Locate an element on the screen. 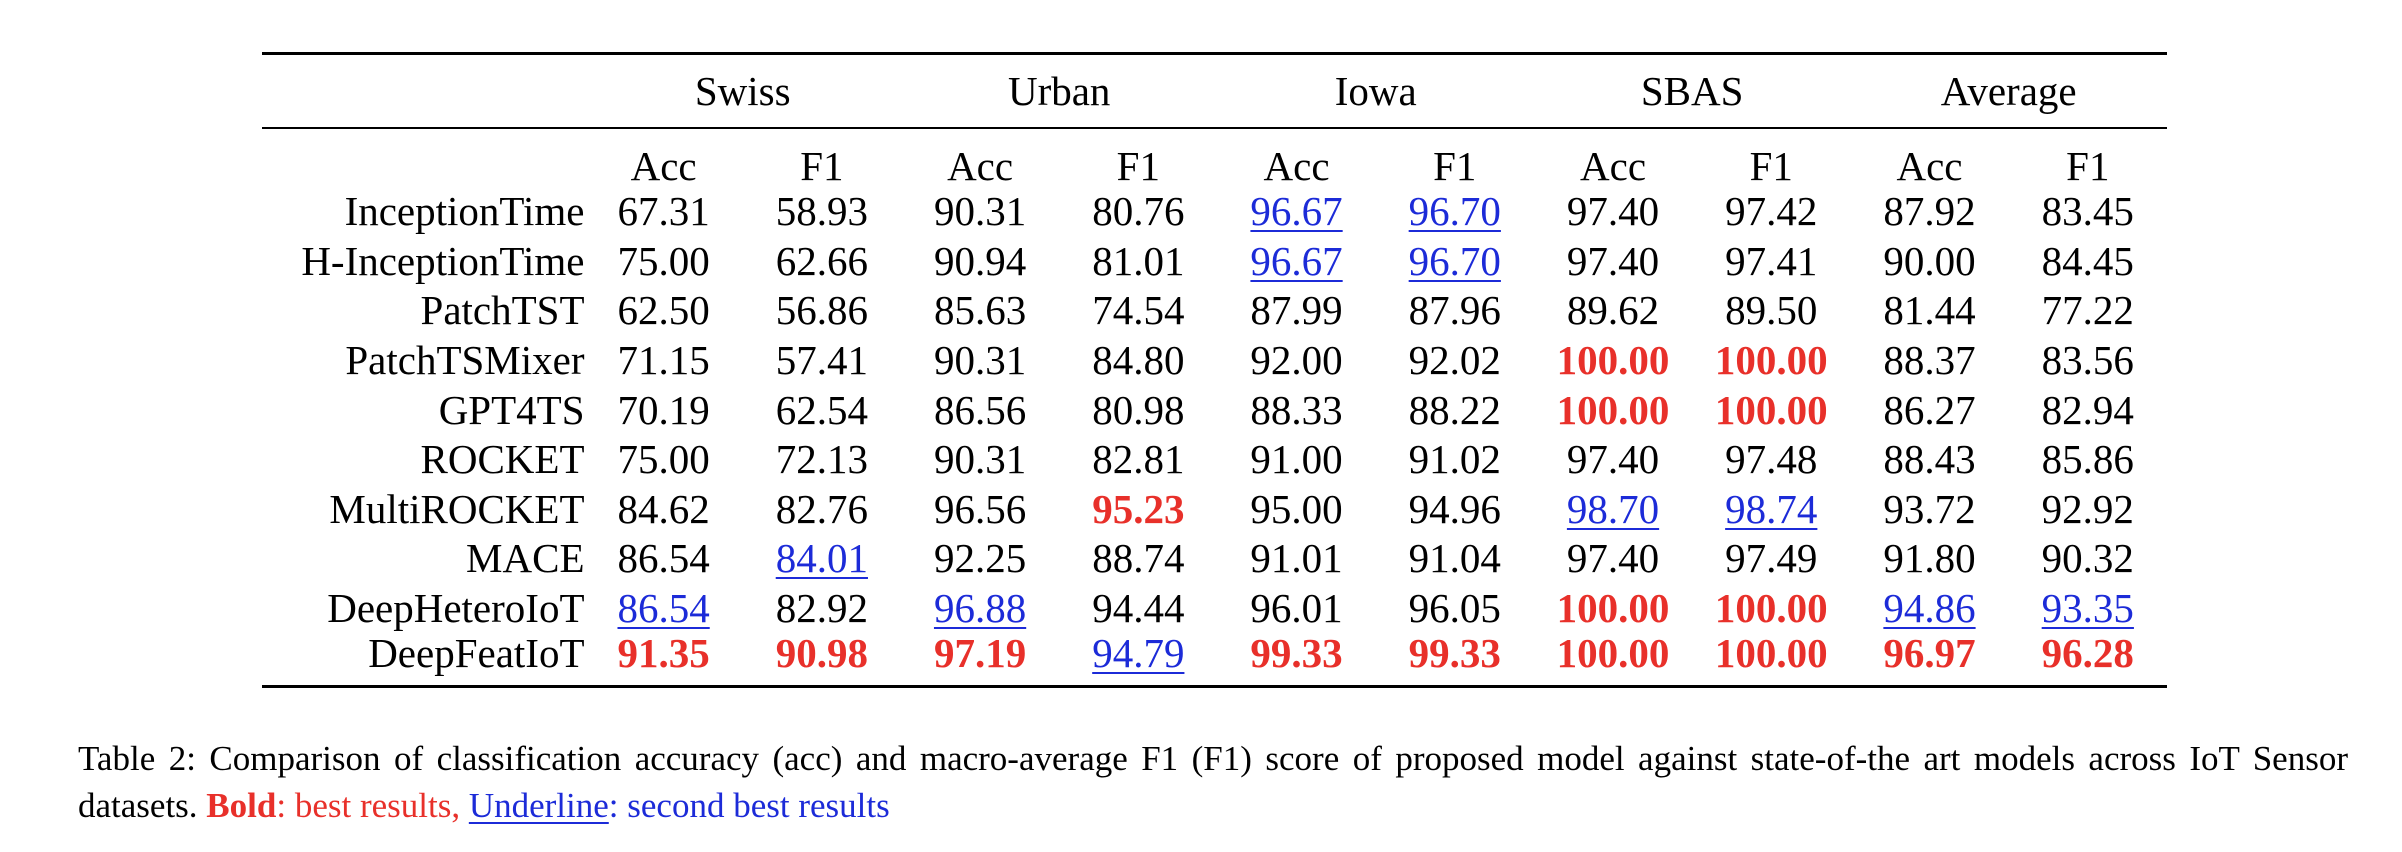 Image resolution: width=2402 pixels, height=852 pixels. score-value: 87.99 is located at coordinates (1296, 310).